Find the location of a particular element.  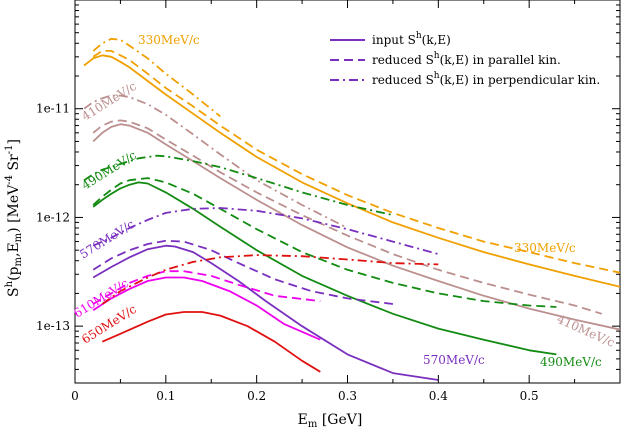

curve-650-input is located at coordinates (211, 342).